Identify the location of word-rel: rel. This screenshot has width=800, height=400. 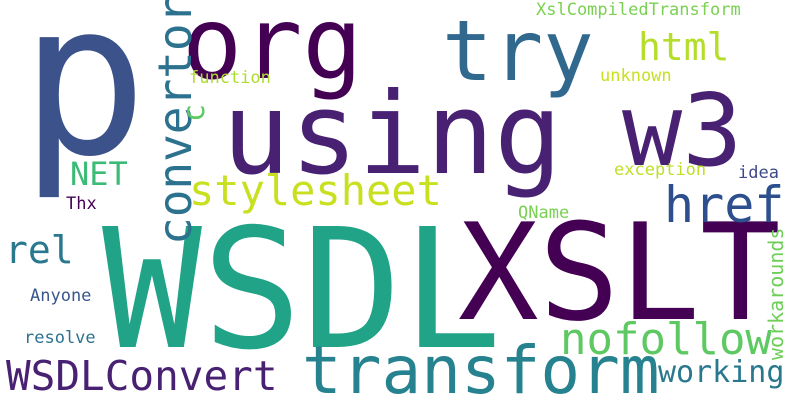
(39, 250).